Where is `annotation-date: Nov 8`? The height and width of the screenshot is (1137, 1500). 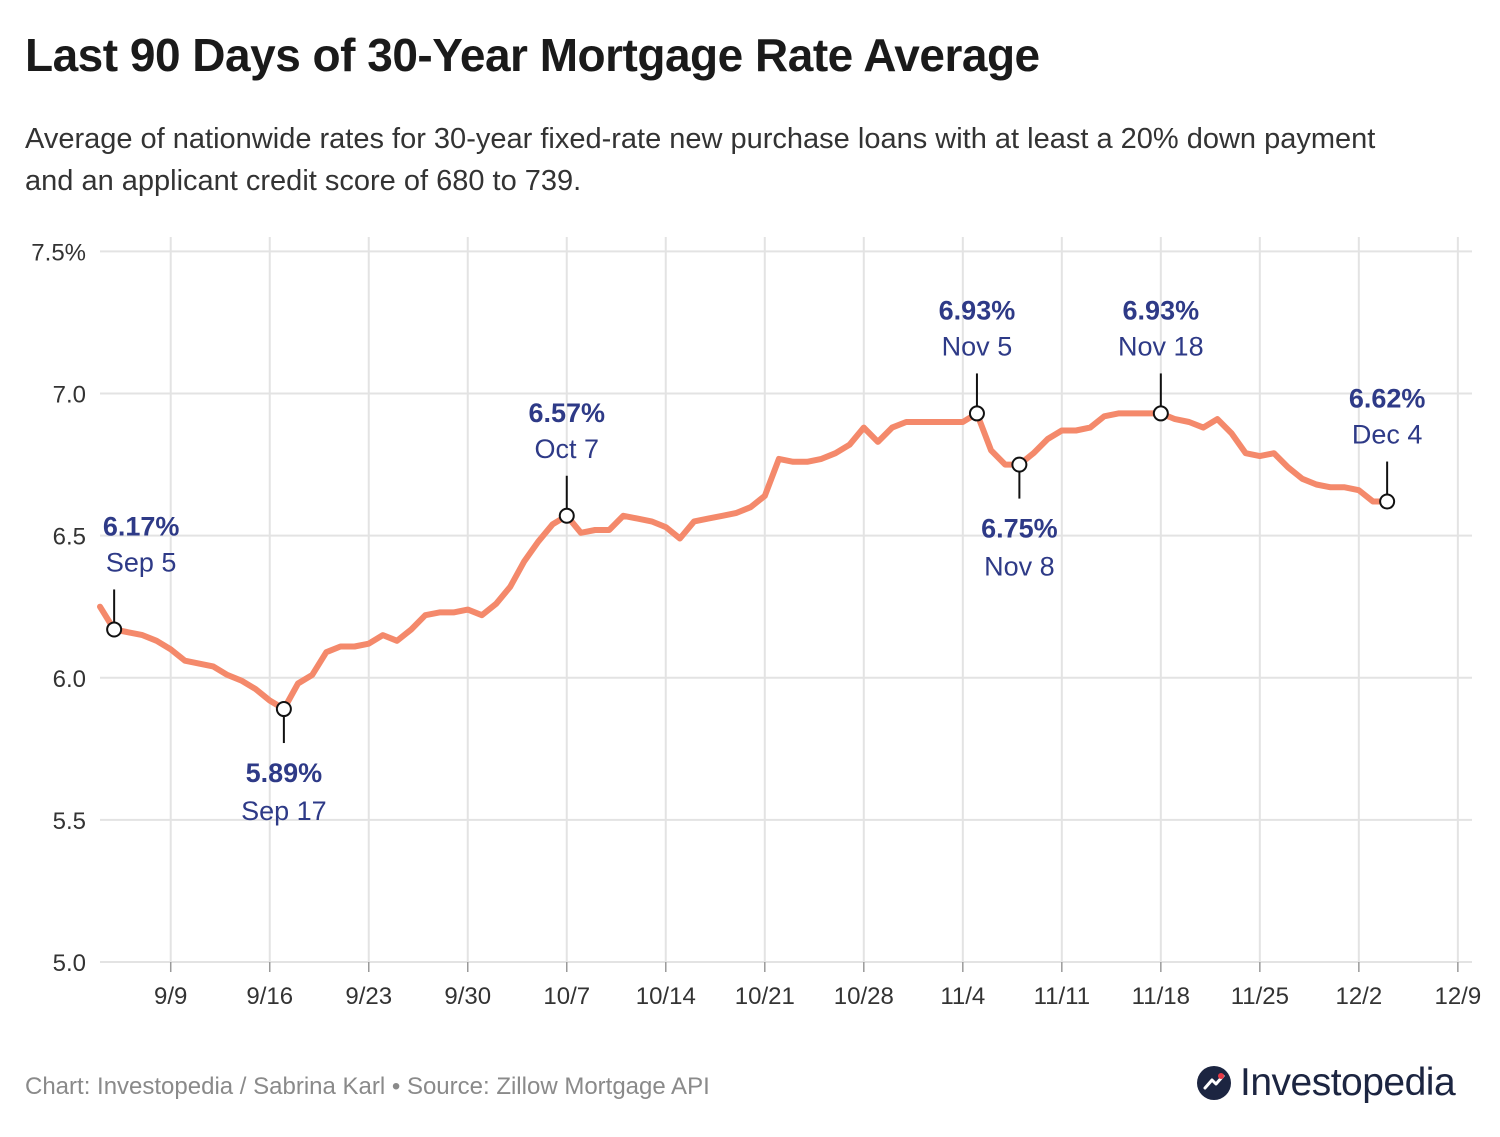
annotation-date: Nov 8 is located at coordinates (1019, 567).